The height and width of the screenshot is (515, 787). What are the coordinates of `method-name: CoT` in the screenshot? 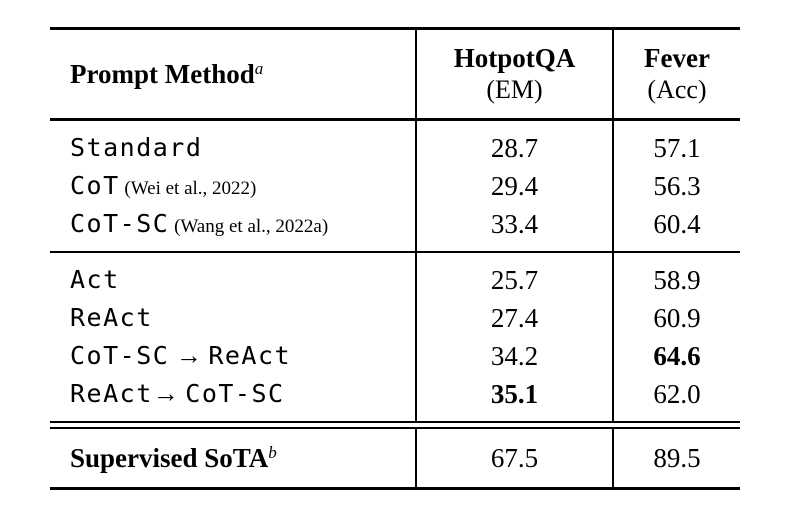 It's located at (95, 185).